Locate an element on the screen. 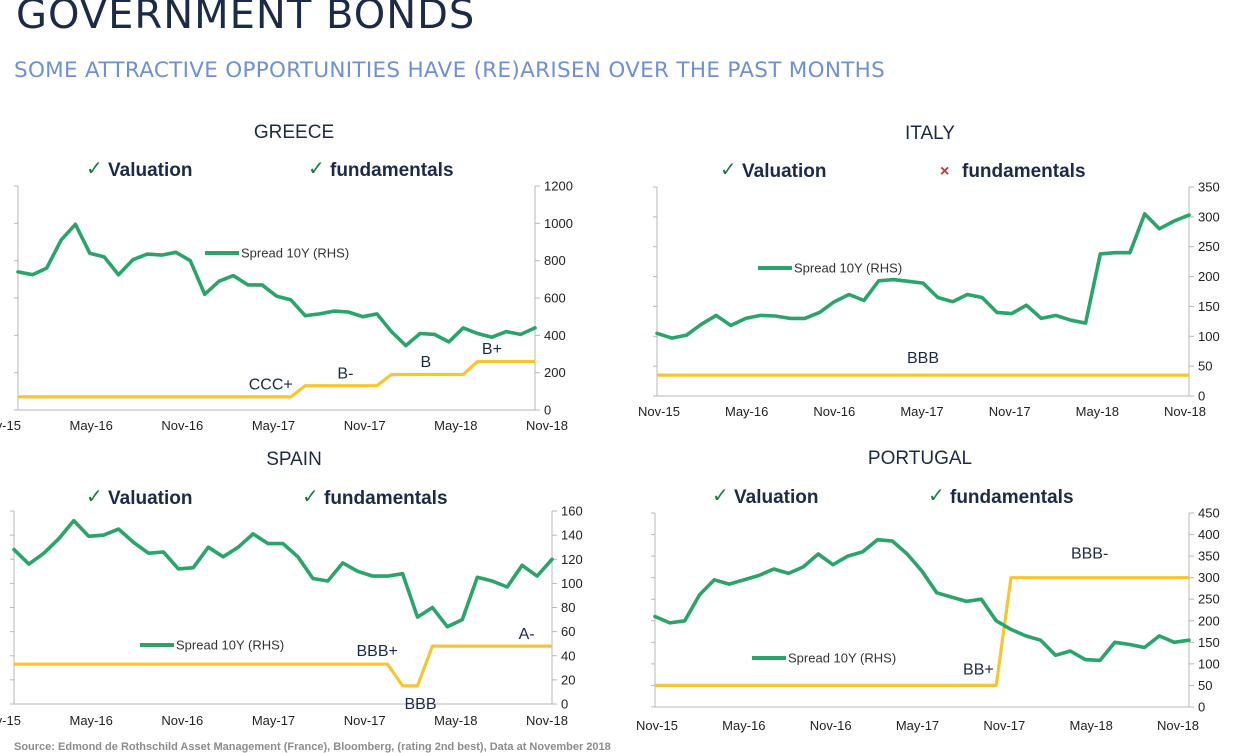 This screenshot has width=1241, height=753. rating-label: BBB- is located at coordinates (1089, 553).